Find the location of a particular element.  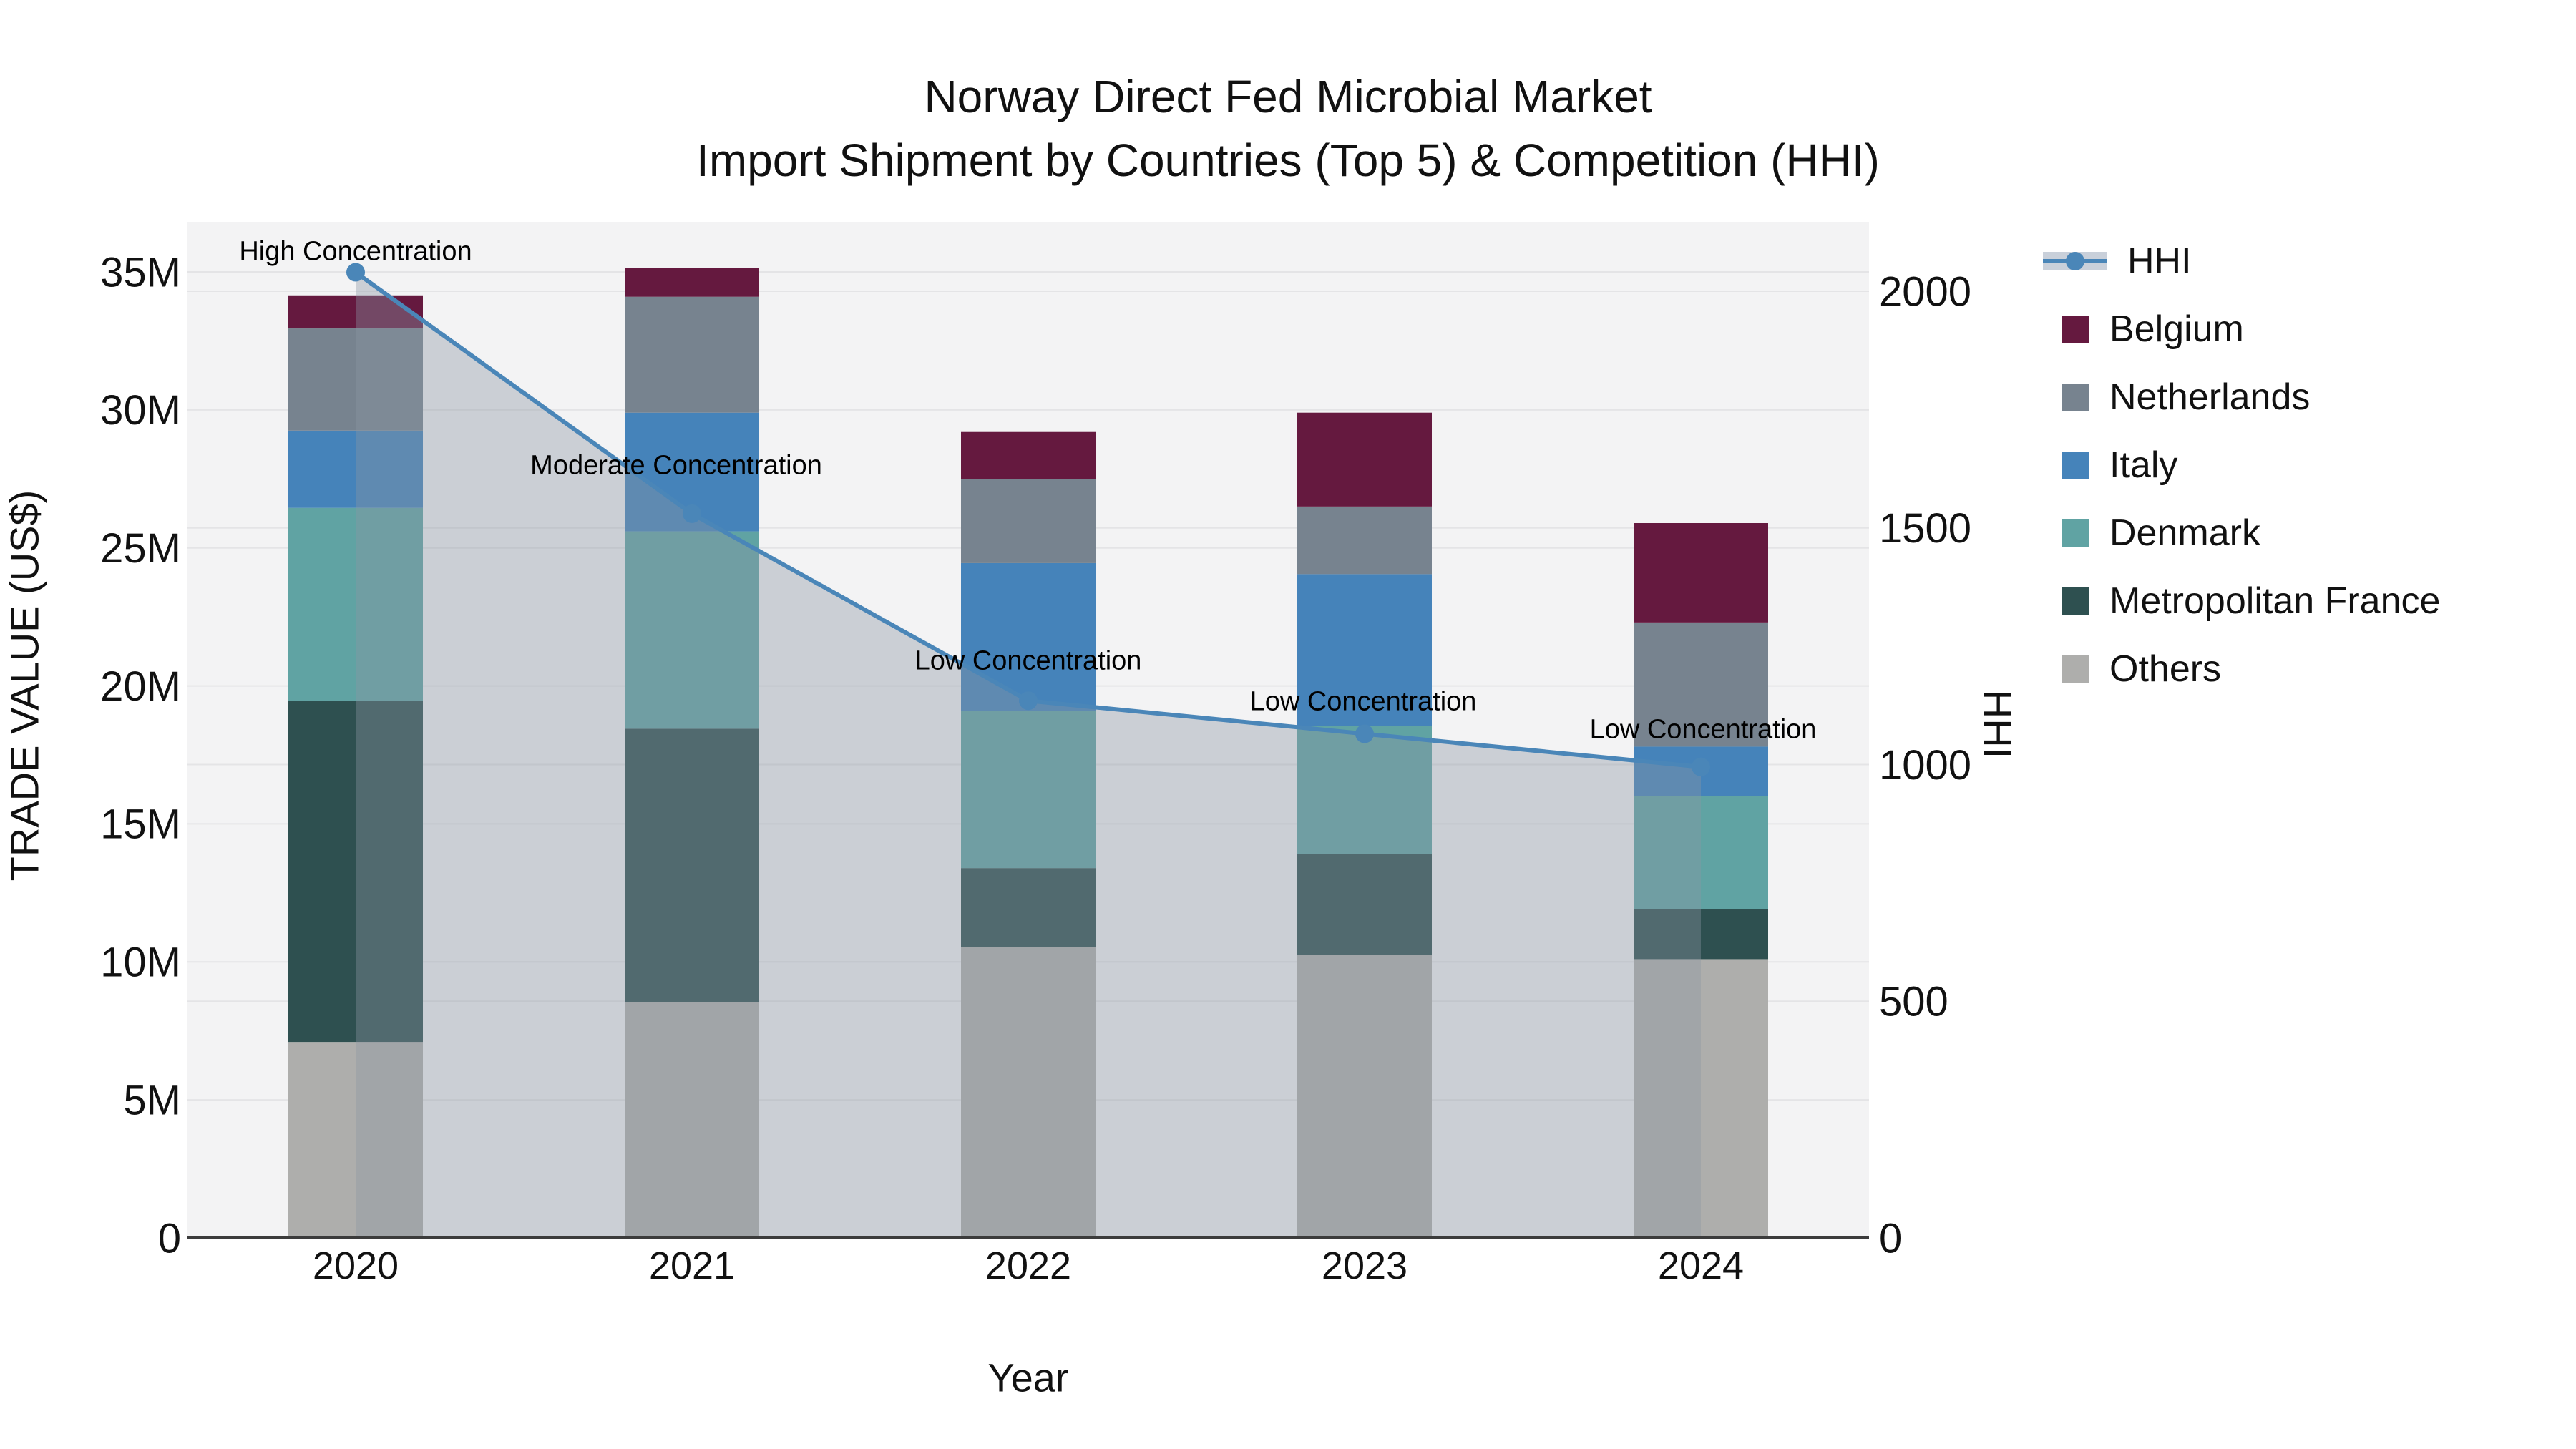

legend-label: Denmark is located at coordinates (2184, 533).